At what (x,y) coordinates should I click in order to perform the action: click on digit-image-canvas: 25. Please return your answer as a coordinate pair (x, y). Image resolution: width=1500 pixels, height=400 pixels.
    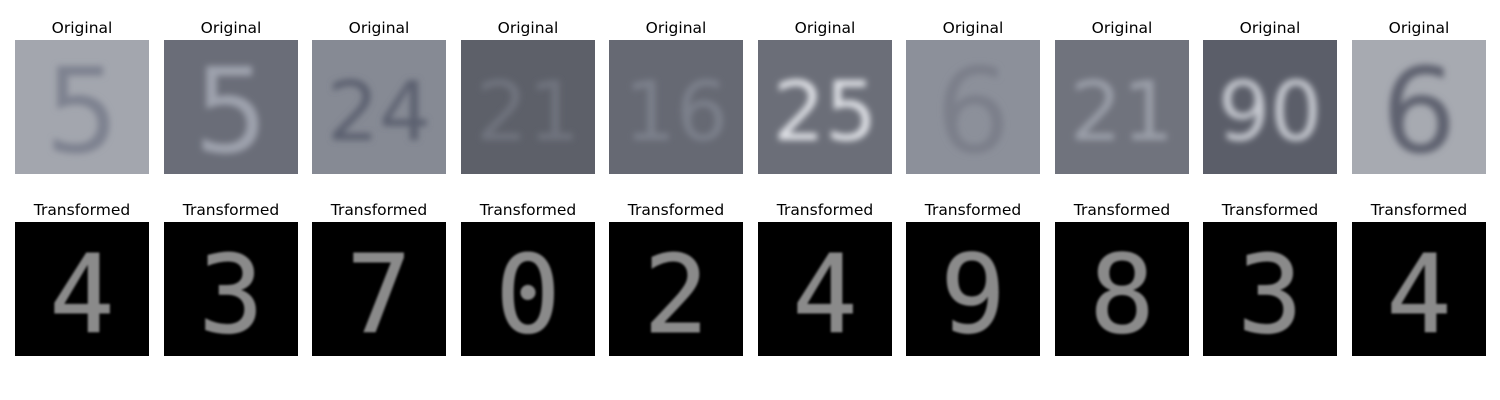
    Looking at the image, I should click on (825, 107).